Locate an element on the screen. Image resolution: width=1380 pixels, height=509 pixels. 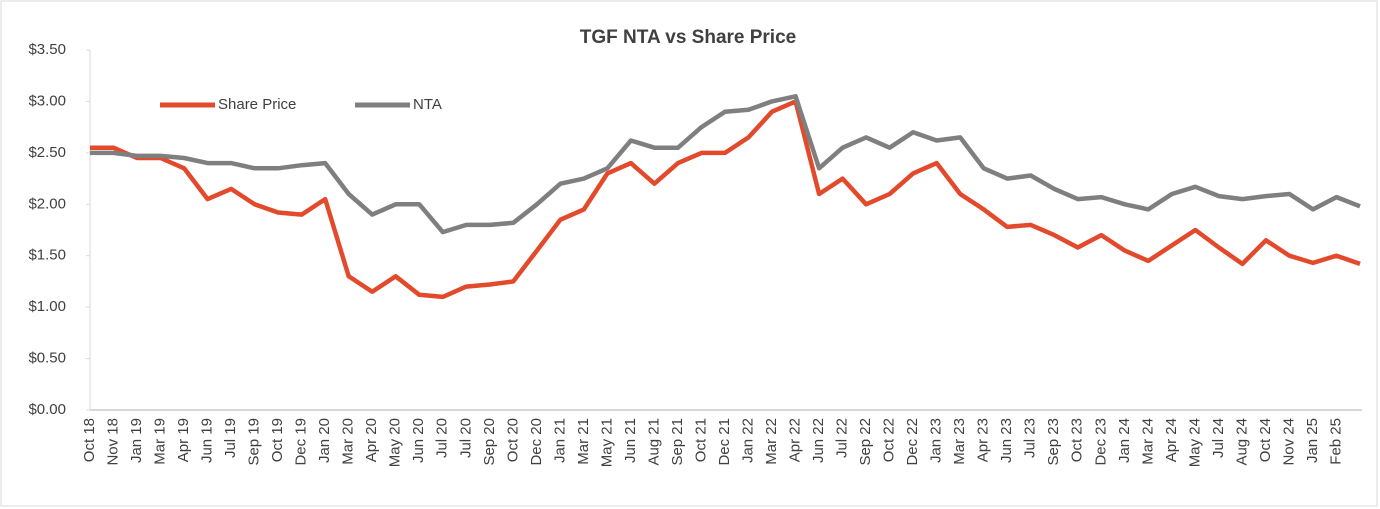
x-tick-label: Oct 21 is located at coordinates (700, 440).